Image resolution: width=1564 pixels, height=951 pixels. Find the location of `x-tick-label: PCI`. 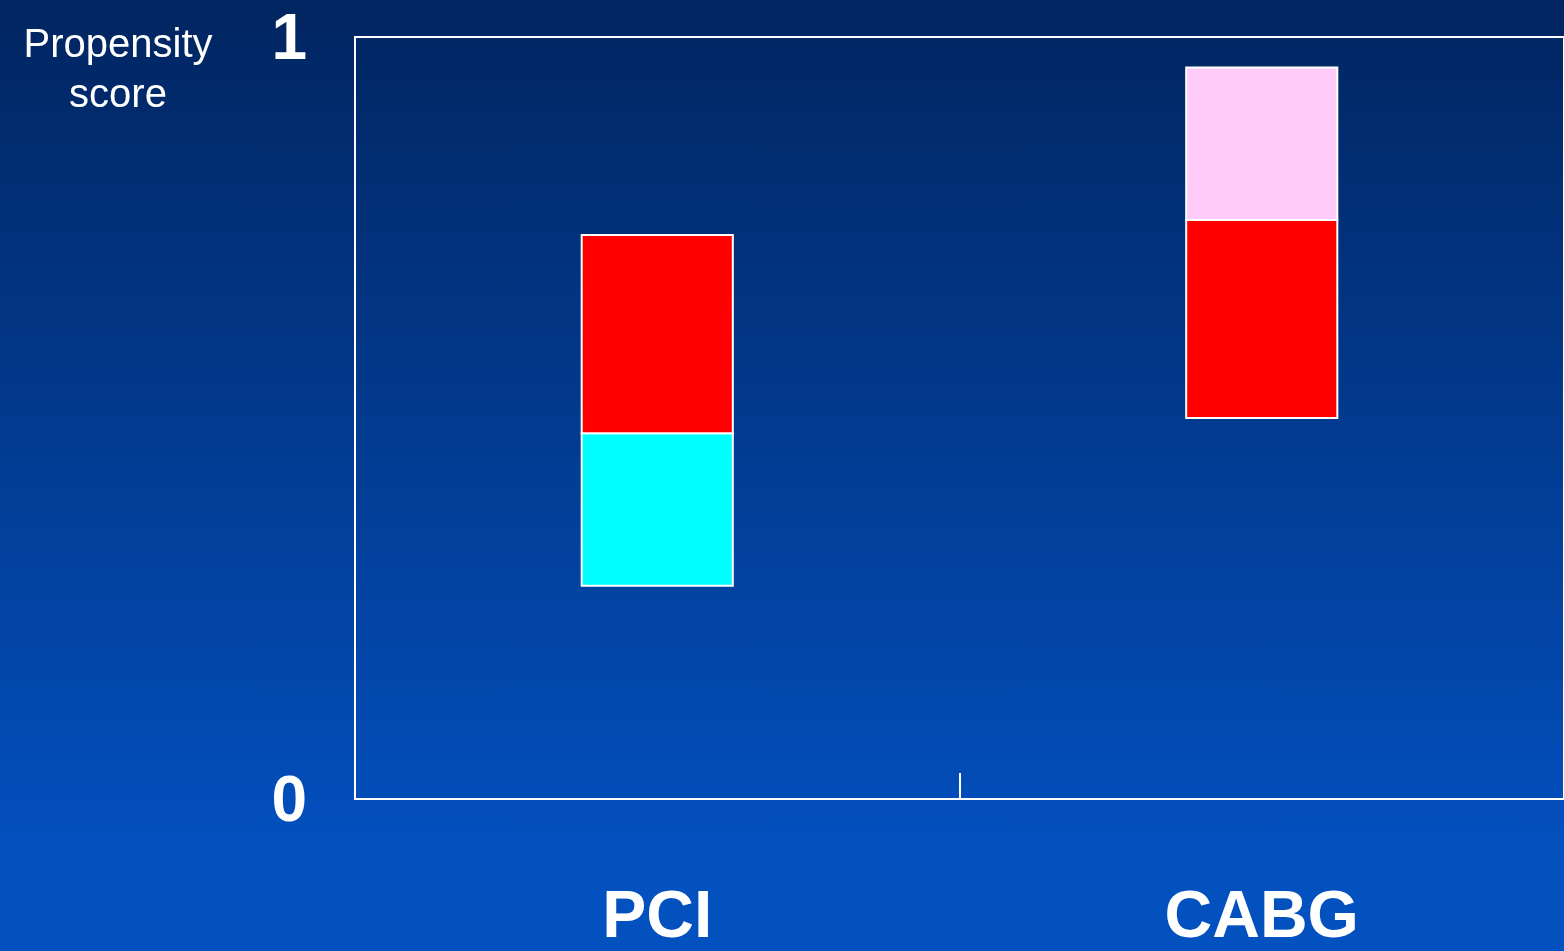

x-tick-label: PCI is located at coordinates (657, 914).